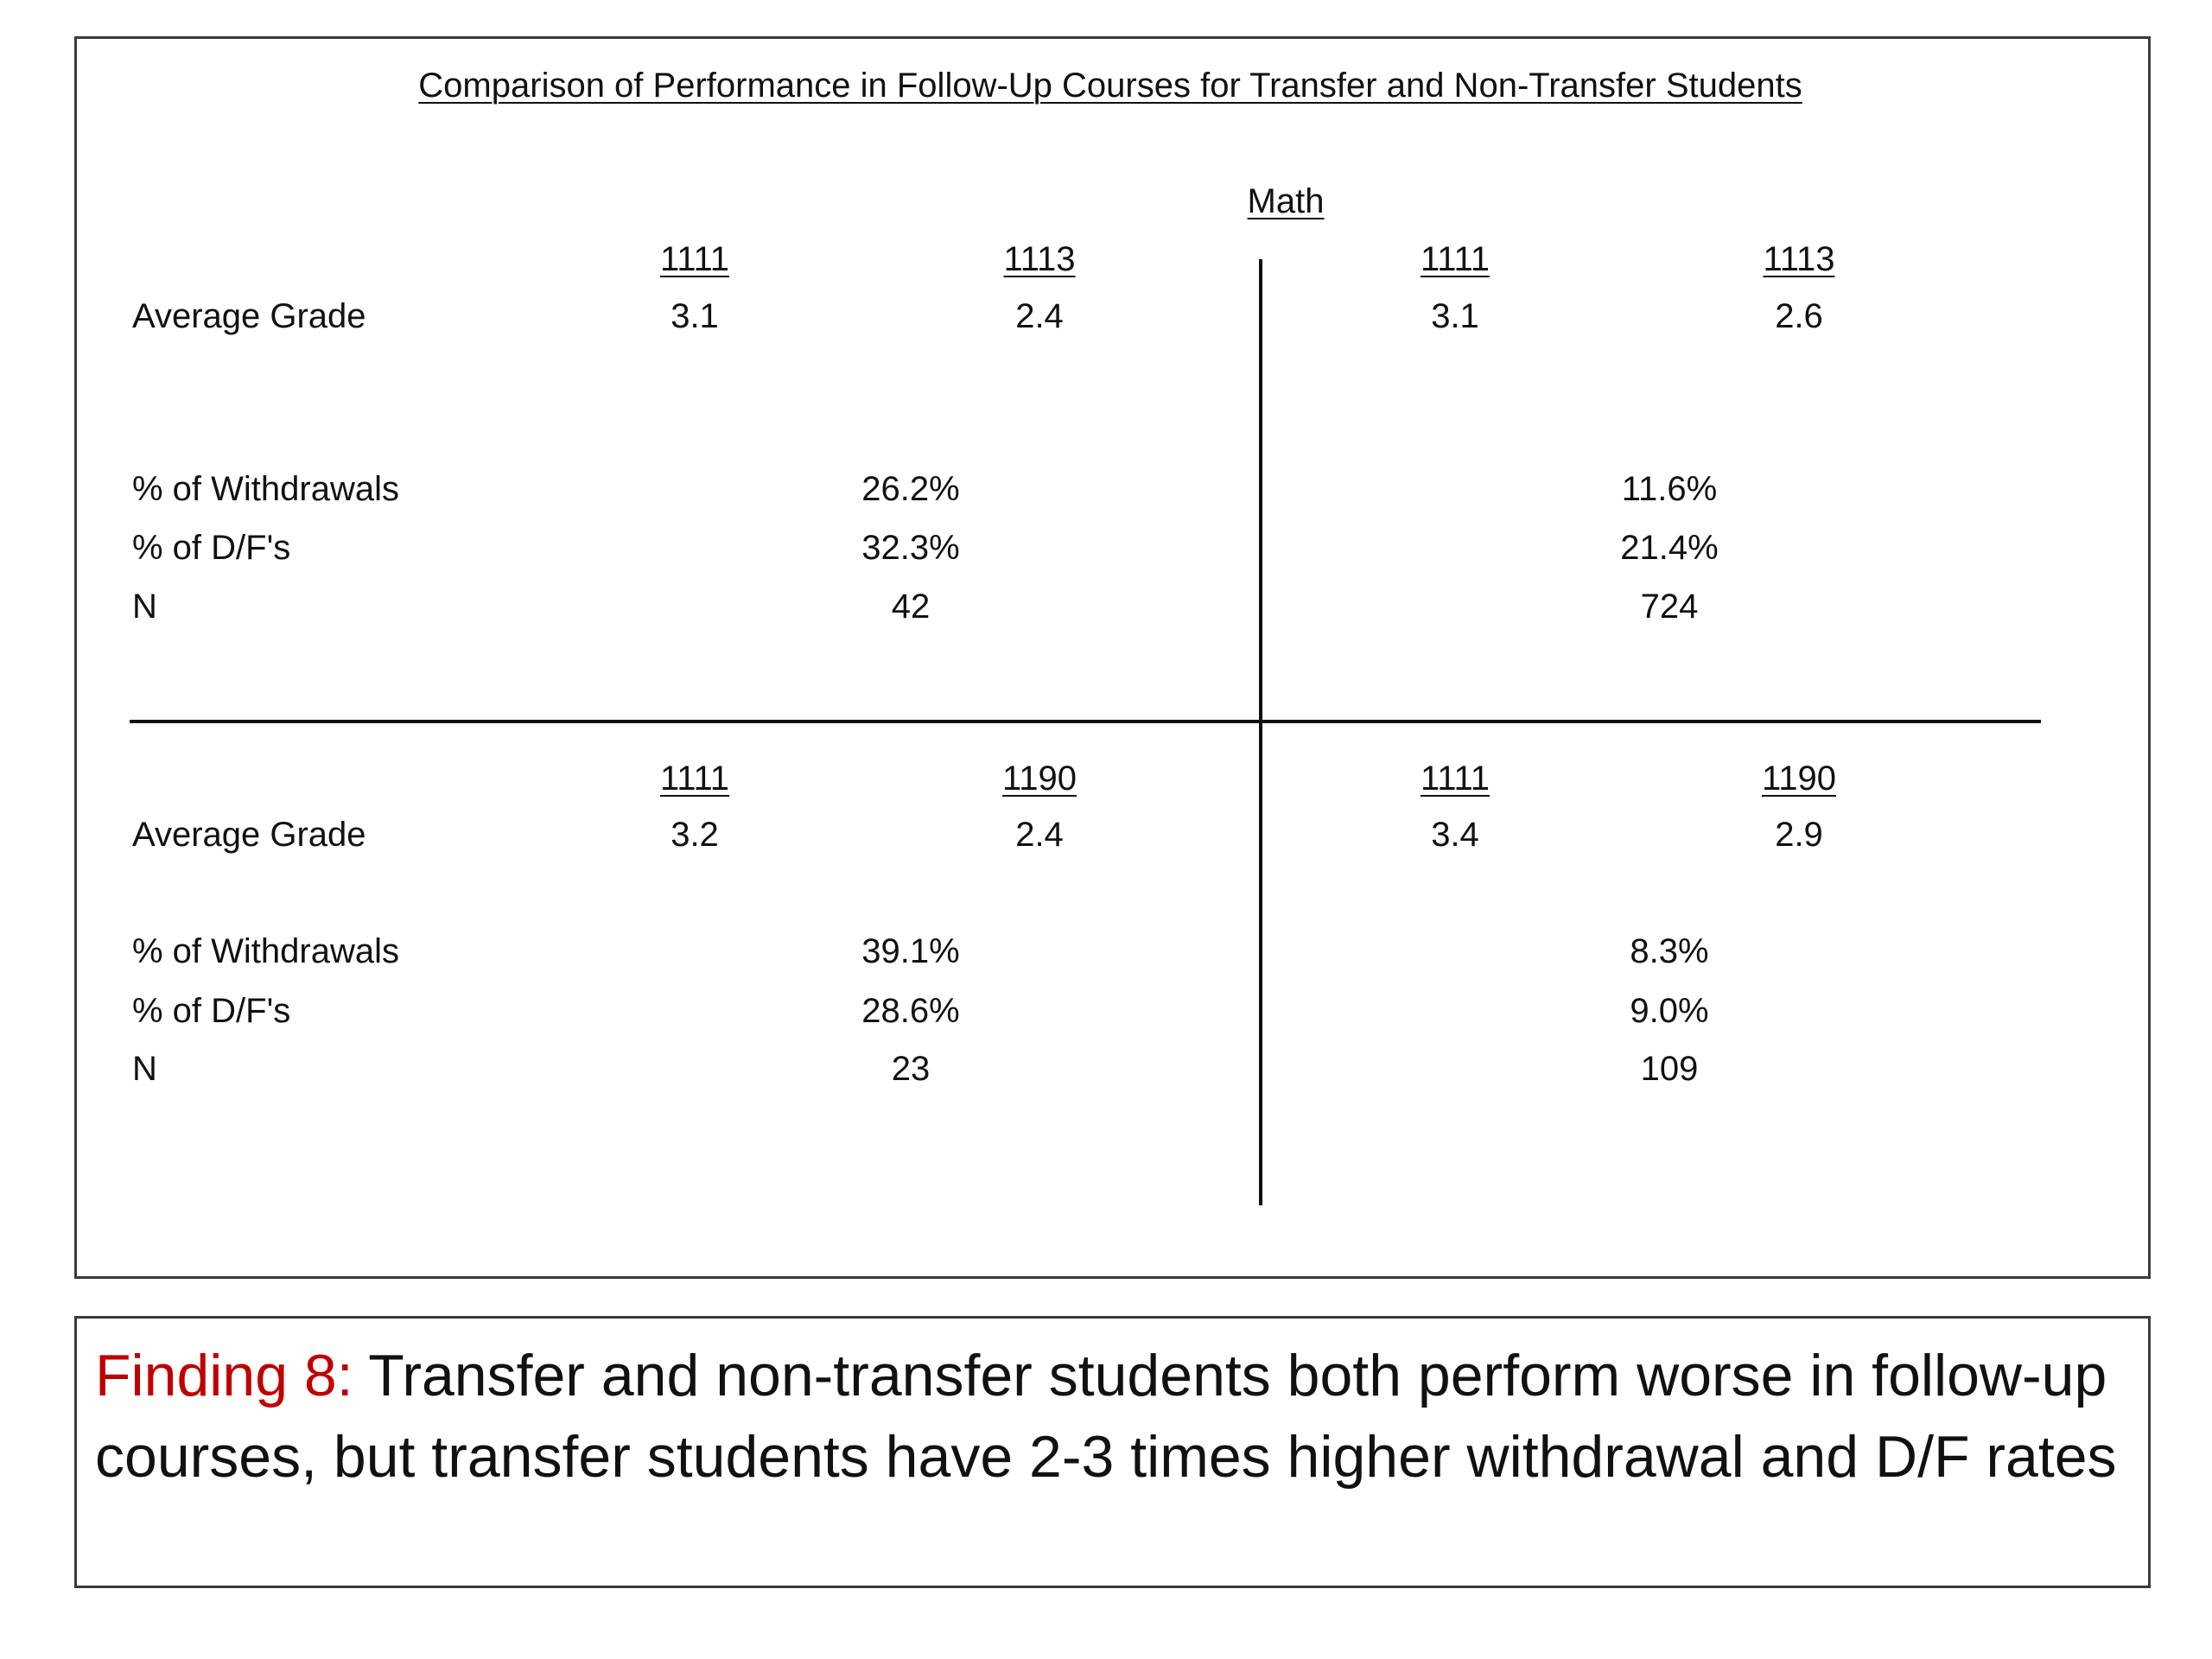 Image resolution: width=2212 pixels, height=1659 pixels. What do you see at coordinates (1669, 489) in the screenshot?
I see `withdrawals-value: 11.6%` at bounding box center [1669, 489].